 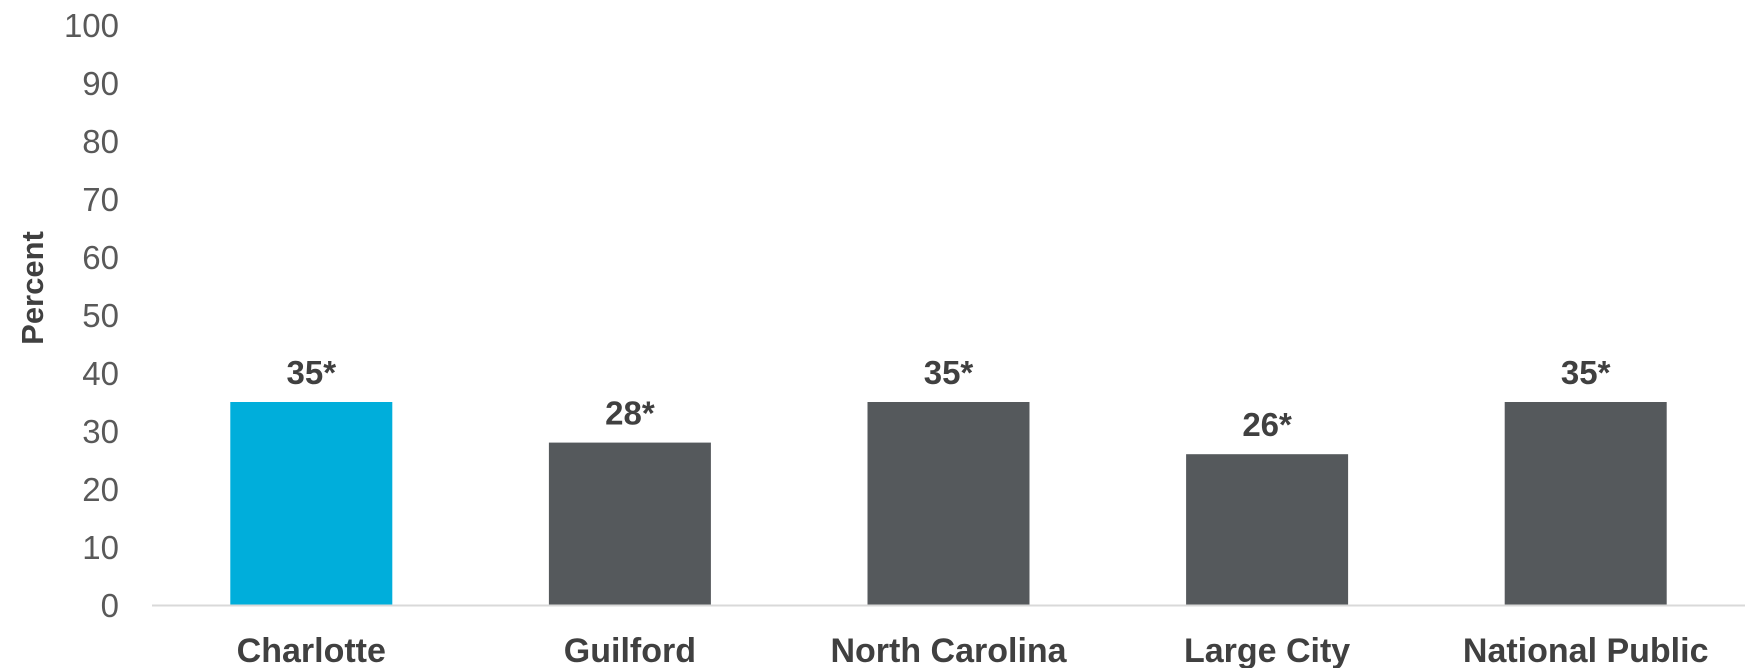 What do you see at coordinates (100, 489) in the screenshot?
I see `y-tick-label: 20` at bounding box center [100, 489].